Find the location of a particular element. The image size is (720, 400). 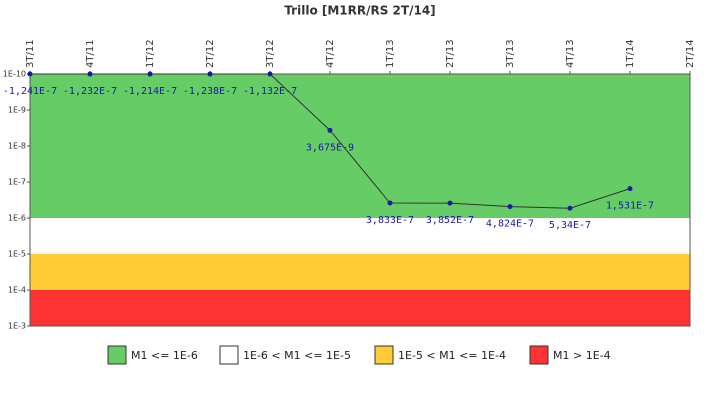

x-tick-label: 2T/13 is located at coordinates (450, 53).